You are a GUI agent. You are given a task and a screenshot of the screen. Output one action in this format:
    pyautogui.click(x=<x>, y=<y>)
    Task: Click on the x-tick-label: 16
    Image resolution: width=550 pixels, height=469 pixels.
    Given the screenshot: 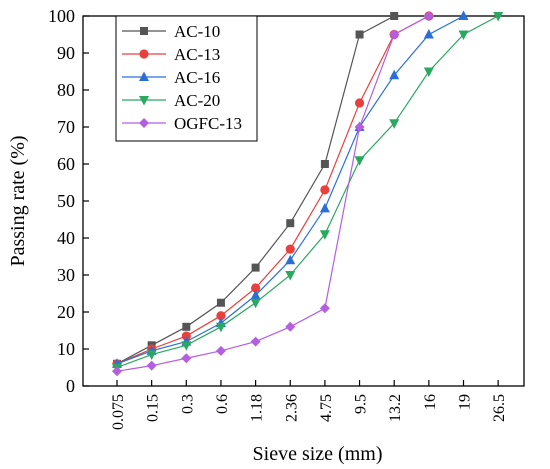 What is the action you would take?
    pyautogui.click(x=430, y=402)
    